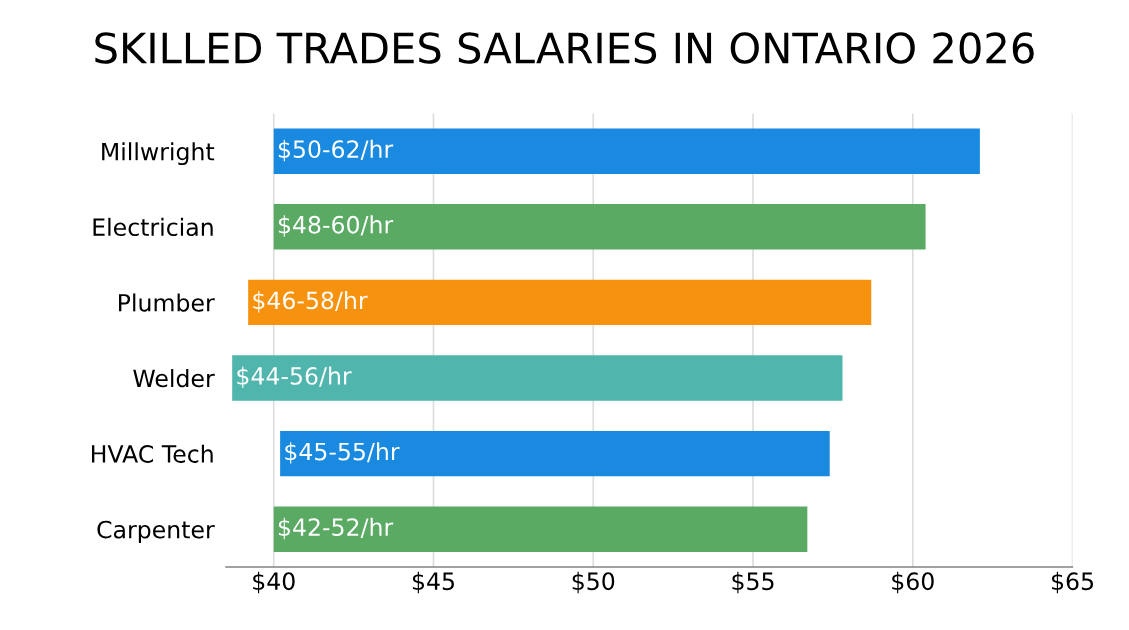  Describe the element at coordinates (593, 582) in the screenshot. I see `x-tick-label: $50` at that location.